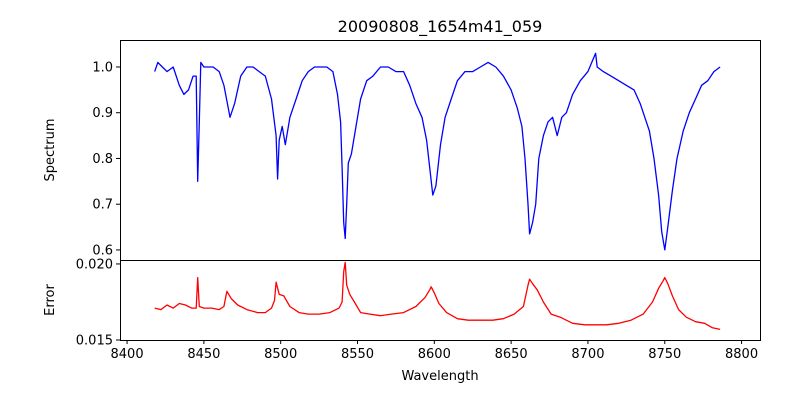  What do you see at coordinates (94, 341) in the screenshot?
I see `y-tick-label: 0.015` at bounding box center [94, 341].